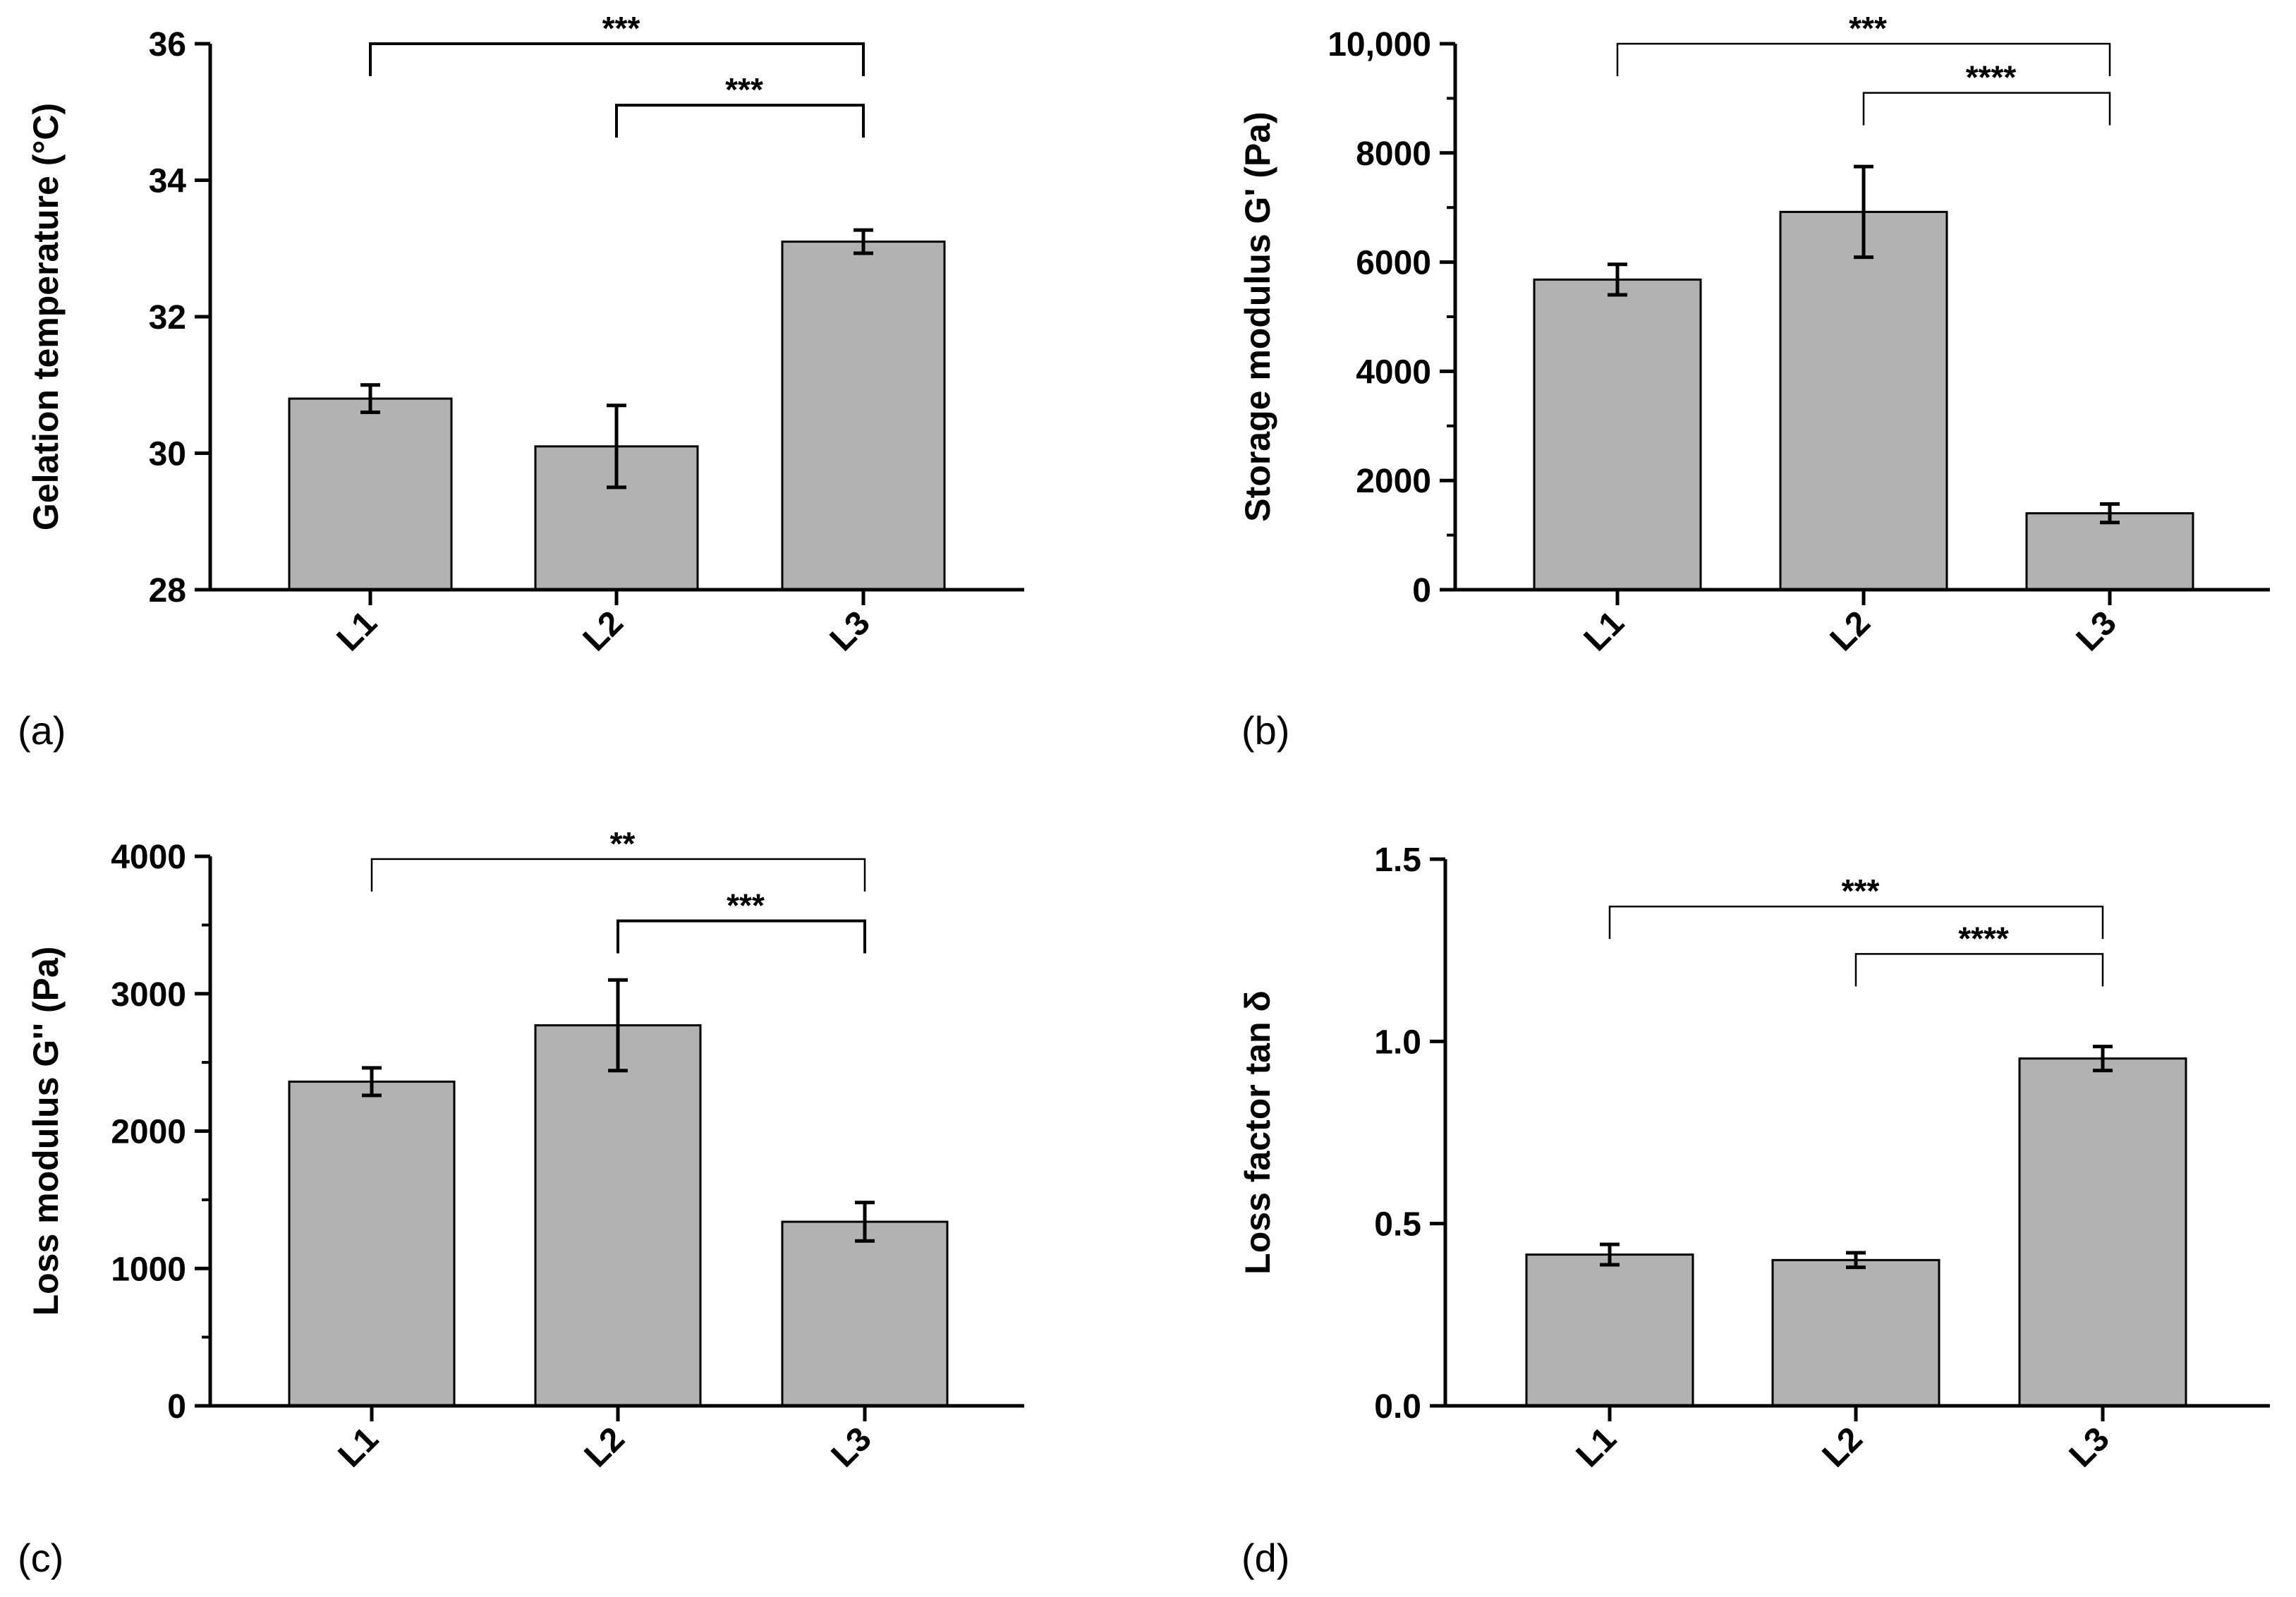  I want to click on panel-label: (a), so click(42, 730).